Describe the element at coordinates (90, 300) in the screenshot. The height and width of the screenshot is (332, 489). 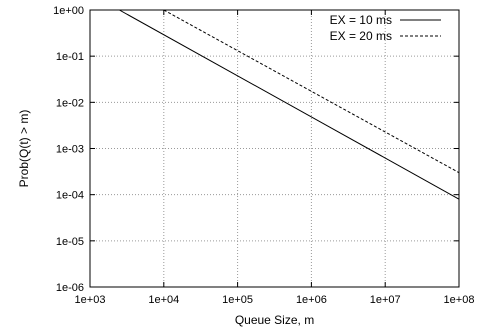
I see `x-tick-label: 1e+03` at that location.